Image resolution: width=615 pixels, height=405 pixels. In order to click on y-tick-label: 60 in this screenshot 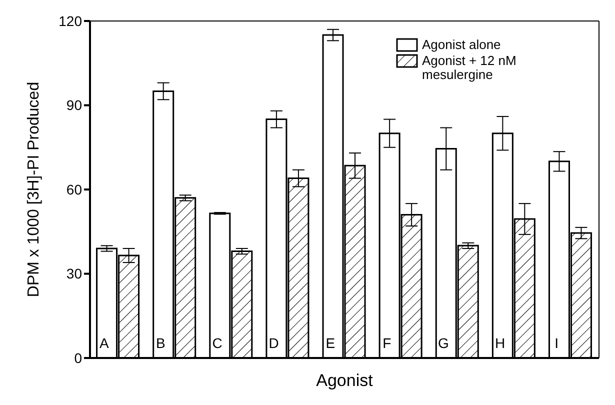, I will do `click(74, 189)`.